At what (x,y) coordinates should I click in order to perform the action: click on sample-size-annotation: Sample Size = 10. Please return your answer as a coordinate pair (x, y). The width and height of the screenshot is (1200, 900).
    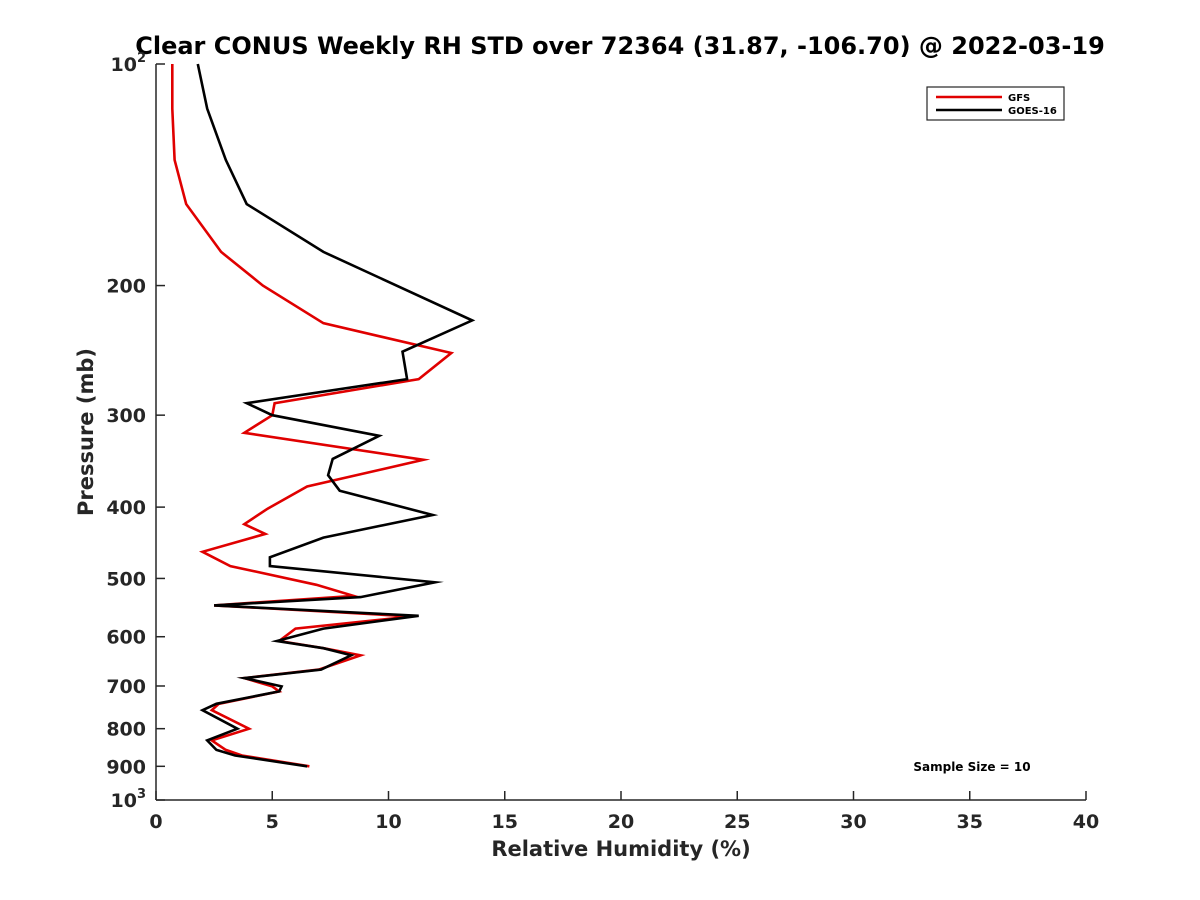
    Looking at the image, I should click on (971, 767).